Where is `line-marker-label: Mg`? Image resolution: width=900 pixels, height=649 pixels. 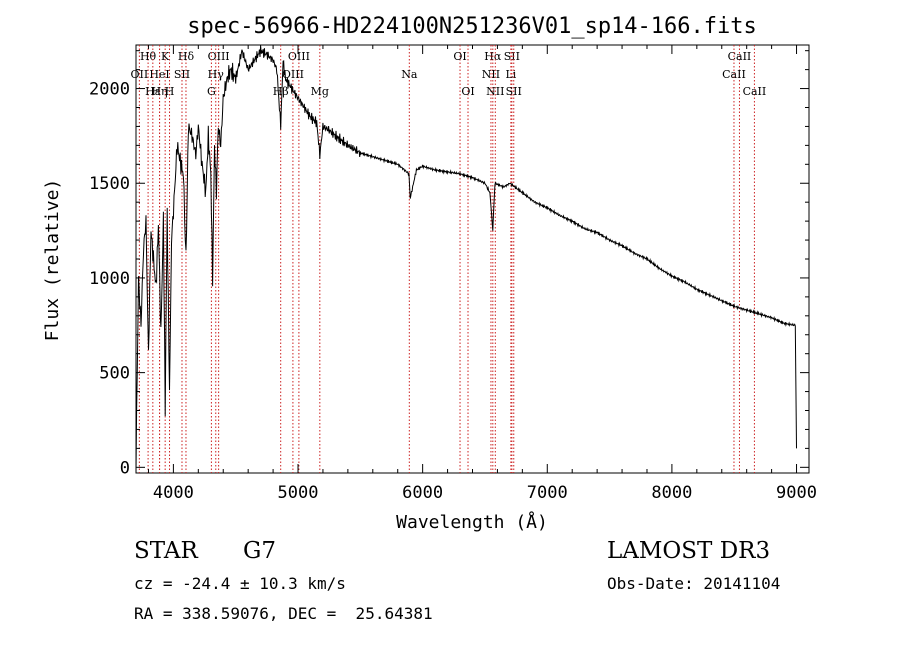
line-marker-label: Mg is located at coordinates (320, 91).